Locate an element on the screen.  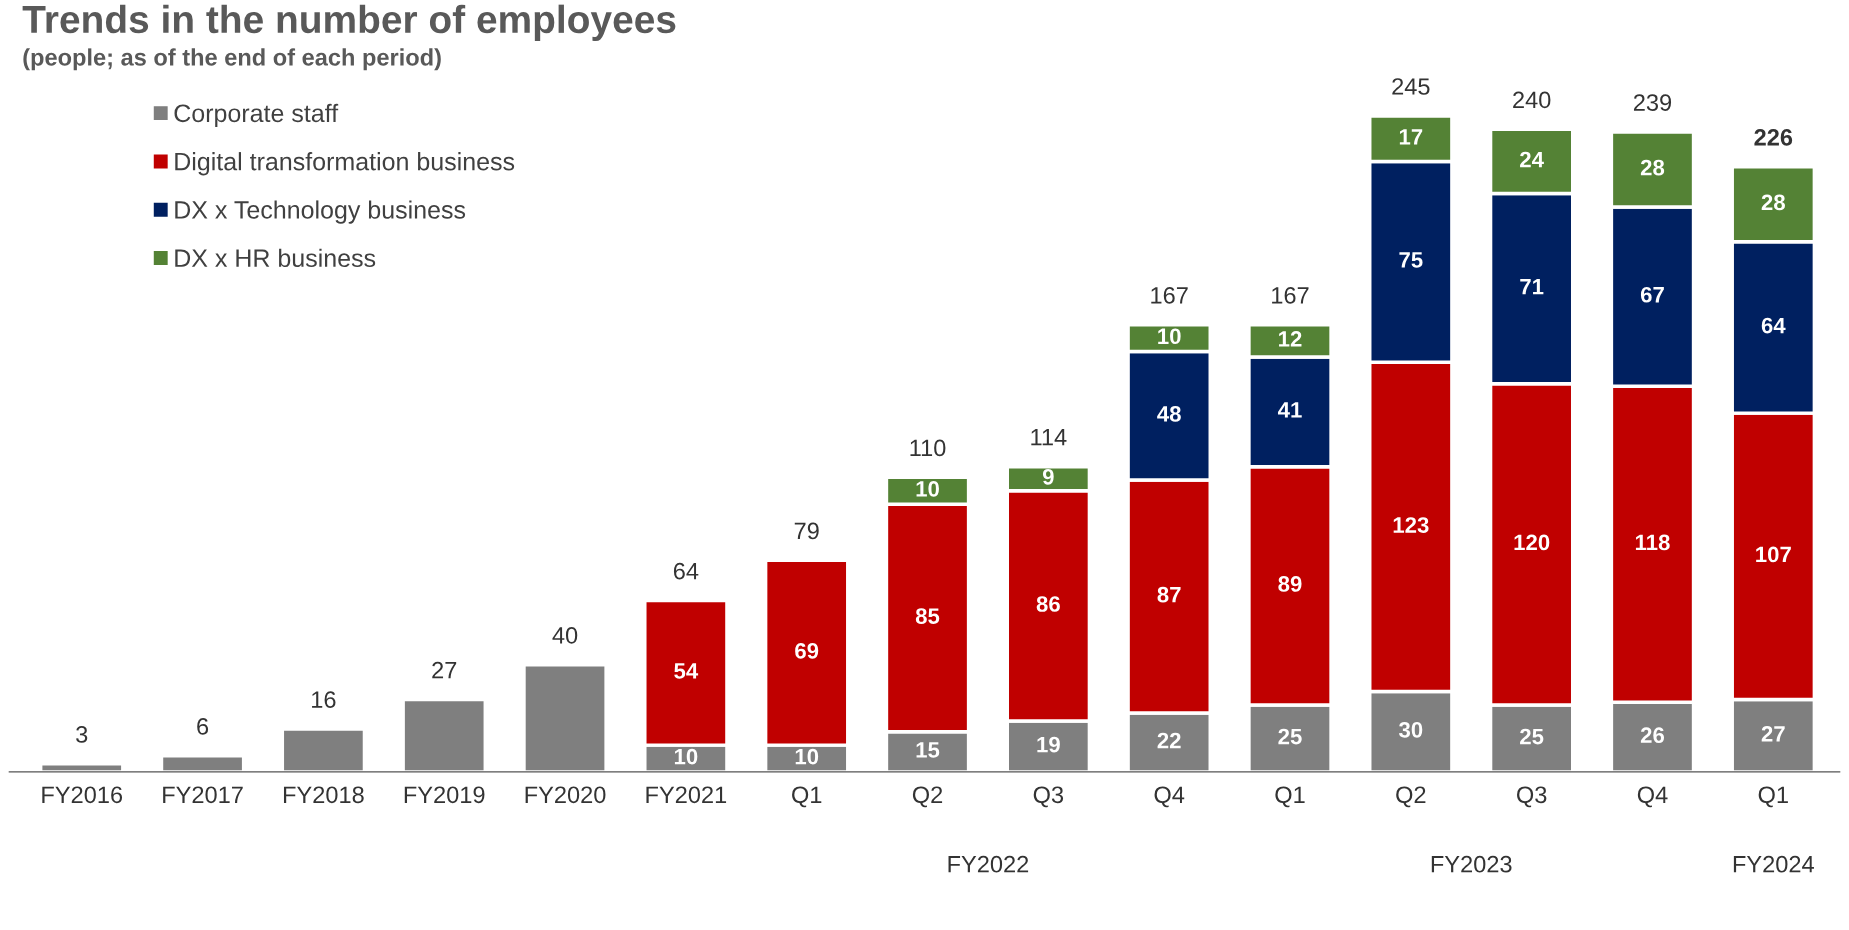
x-tick-label: FY2016 is located at coordinates (82, 795).